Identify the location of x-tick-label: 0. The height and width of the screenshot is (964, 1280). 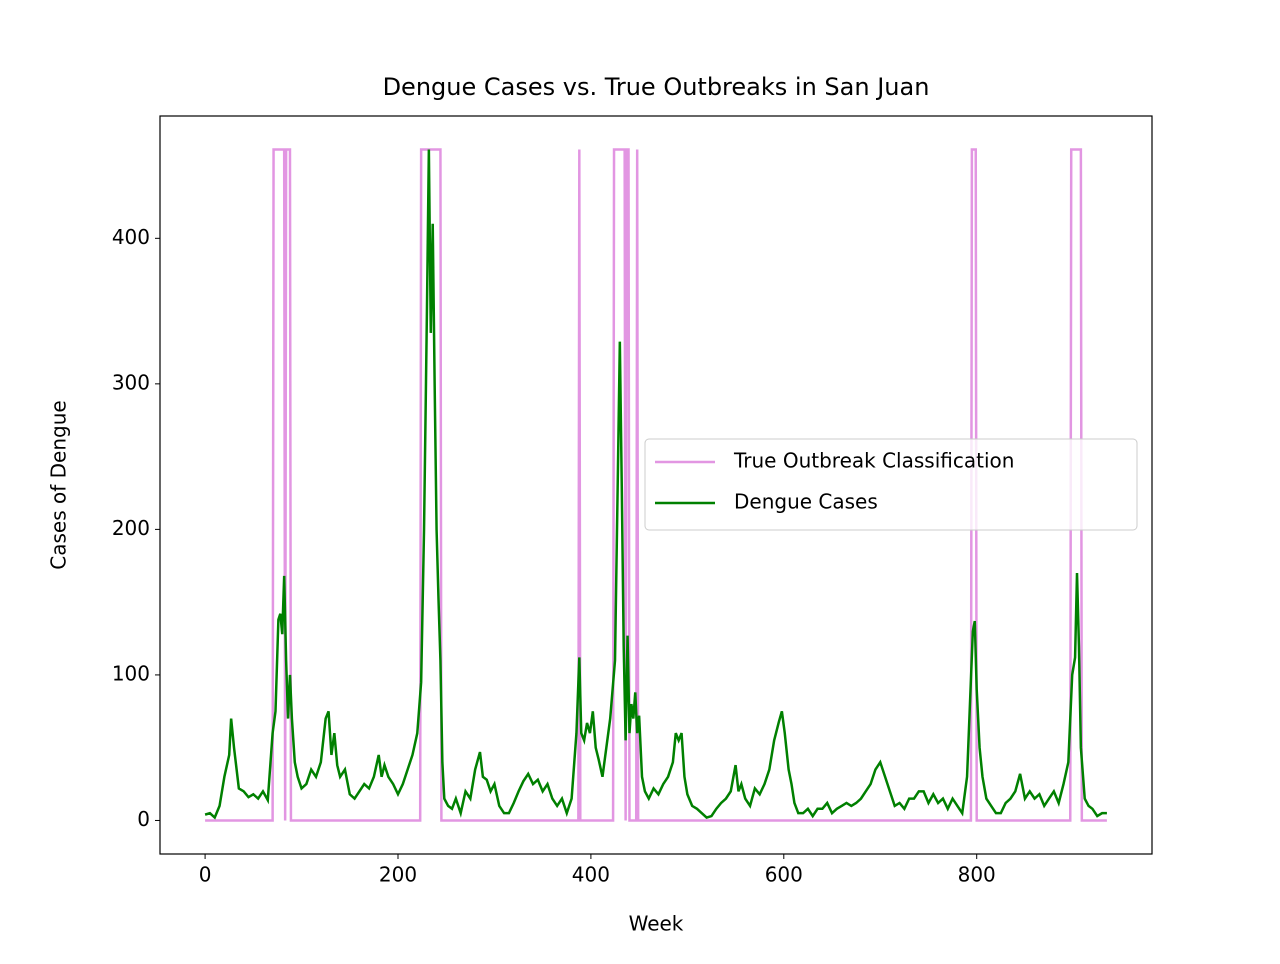
(205, 875).